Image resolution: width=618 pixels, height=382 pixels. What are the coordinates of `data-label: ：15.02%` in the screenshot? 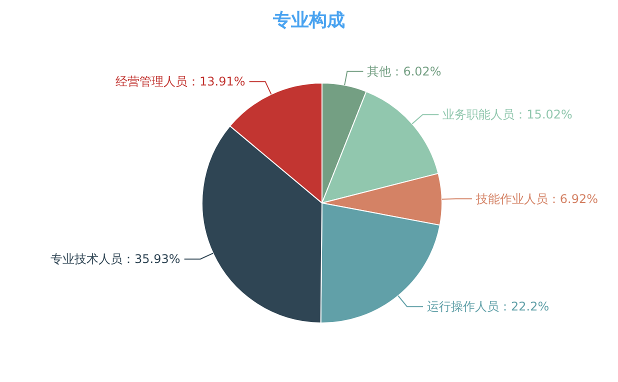 It's located at (543, 115).